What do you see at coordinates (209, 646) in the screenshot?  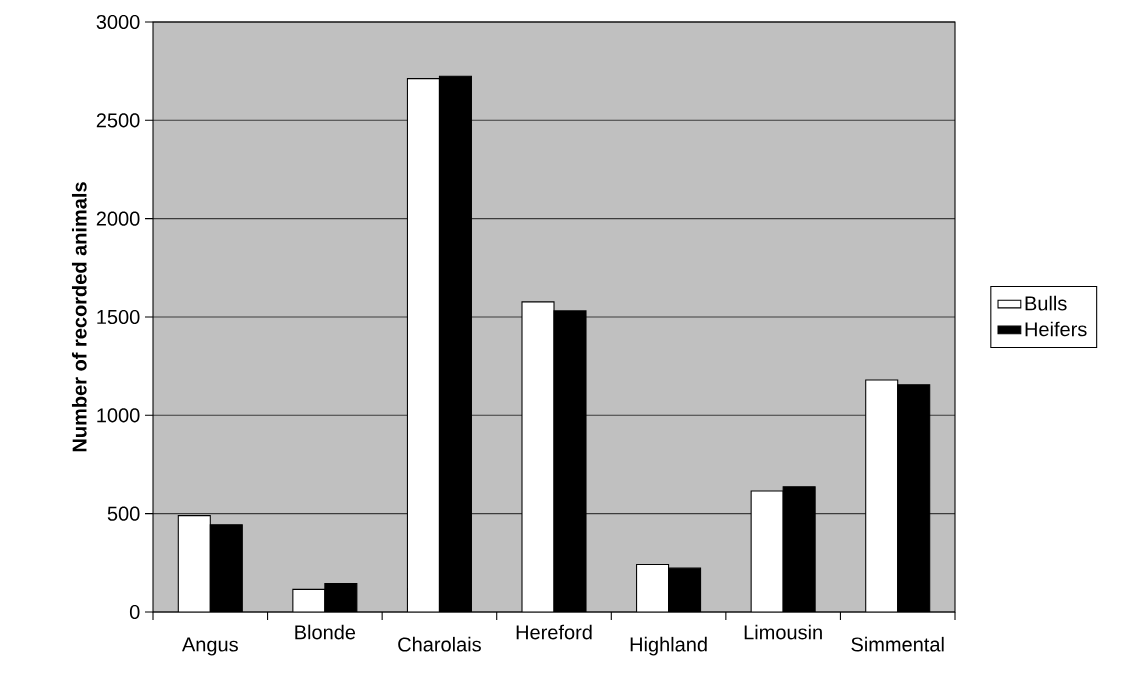 I see `x-tick-label: Angus` at bounding box center [209, 646].